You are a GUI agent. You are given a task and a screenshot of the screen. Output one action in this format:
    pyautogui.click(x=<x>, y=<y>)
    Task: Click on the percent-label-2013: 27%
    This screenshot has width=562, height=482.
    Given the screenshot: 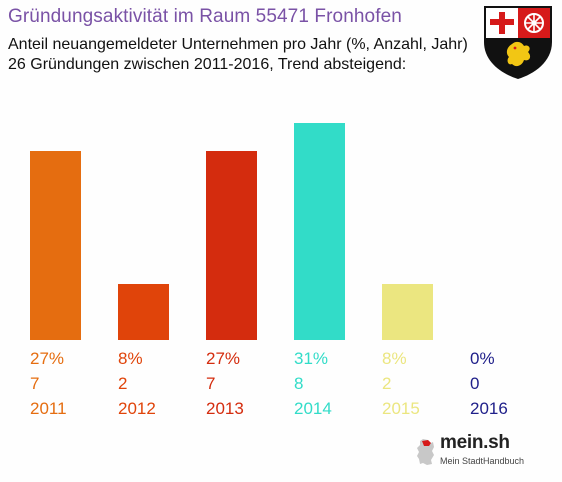 What is the action you would take?
    pyautogui.click(x=223, y=358)
    